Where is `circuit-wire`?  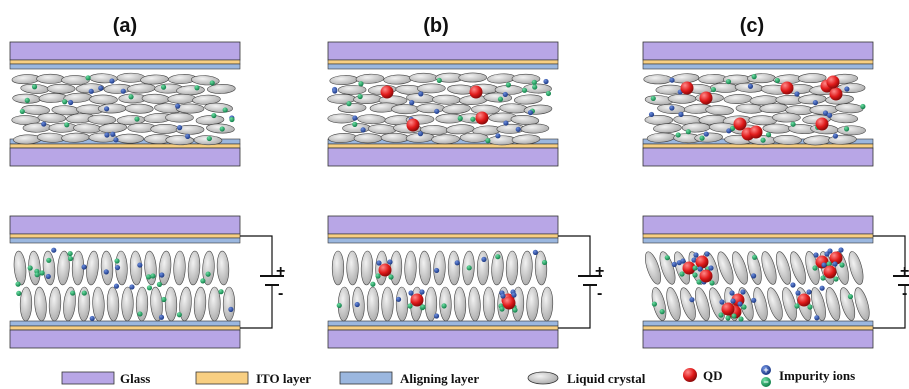
circuit-wire is located at coordinates (574, 253).